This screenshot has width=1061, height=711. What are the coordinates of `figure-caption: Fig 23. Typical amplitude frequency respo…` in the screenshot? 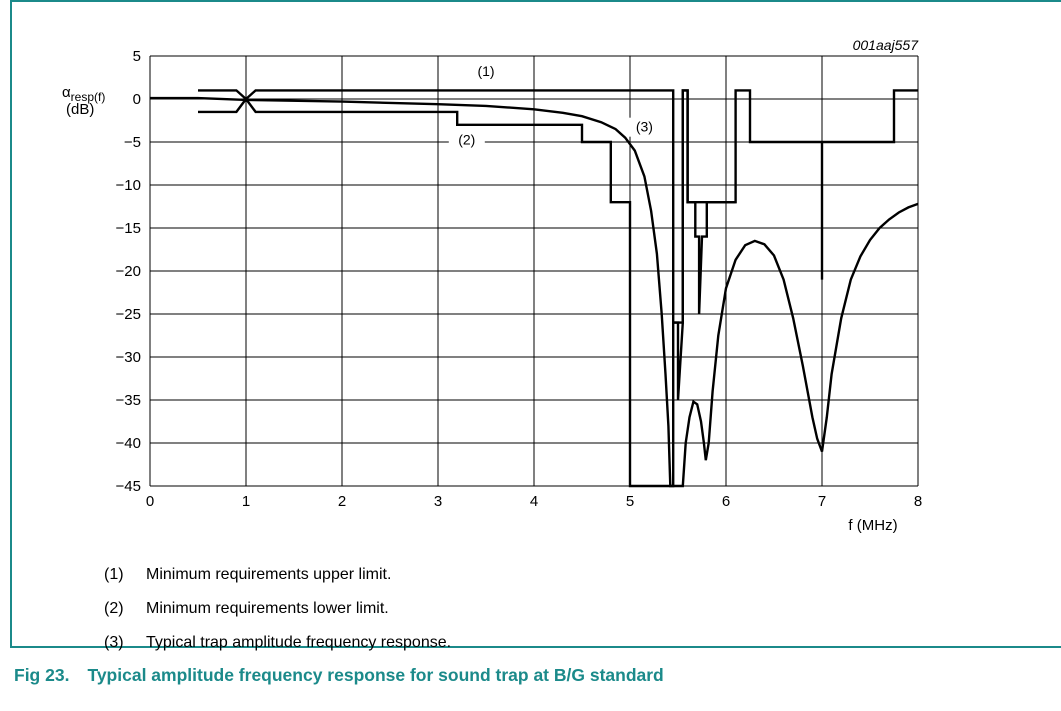 It's located at (339, 675).